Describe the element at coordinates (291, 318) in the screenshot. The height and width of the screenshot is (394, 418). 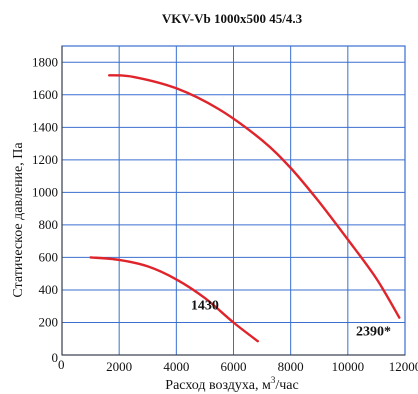
I see `curve-labels: 1430 2390*` at that location.